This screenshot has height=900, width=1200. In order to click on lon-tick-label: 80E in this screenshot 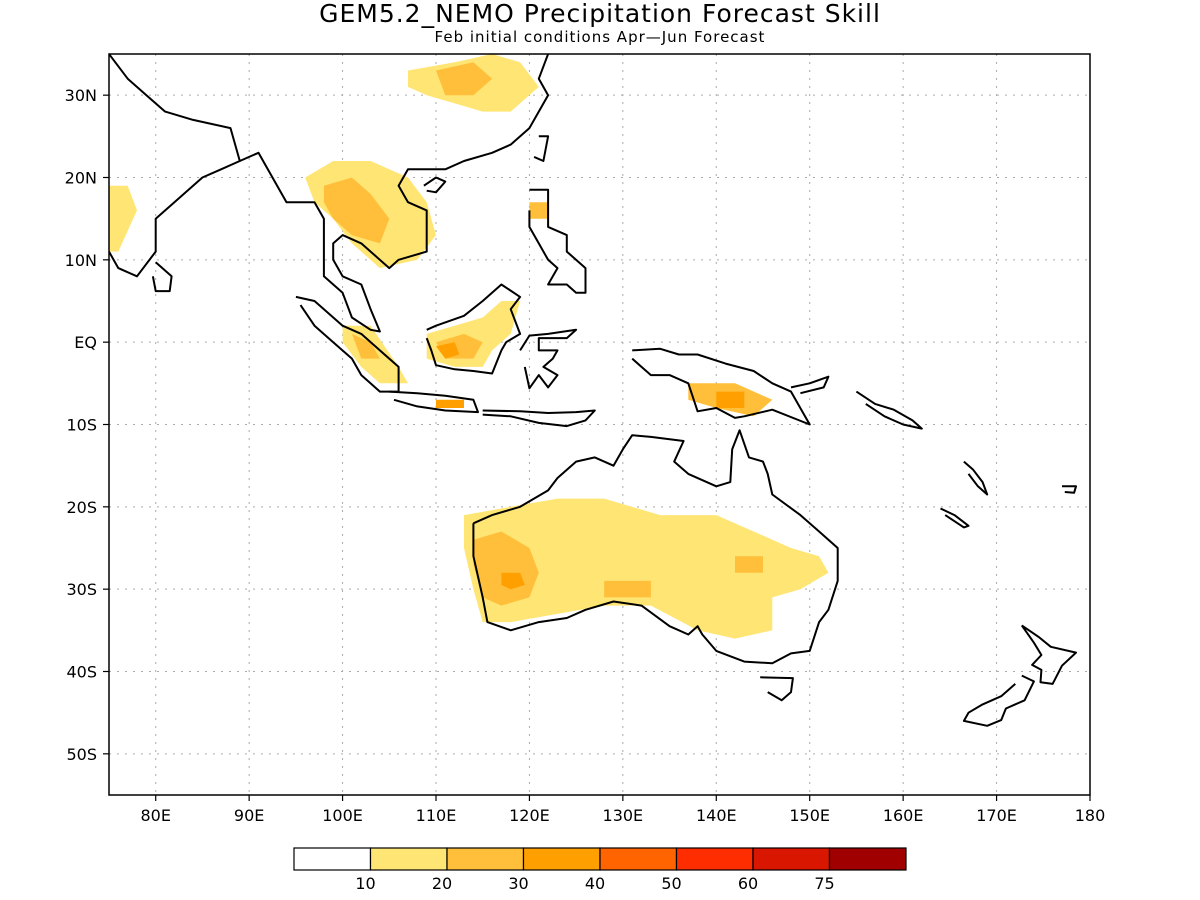, I will do `click(155, 815)`.